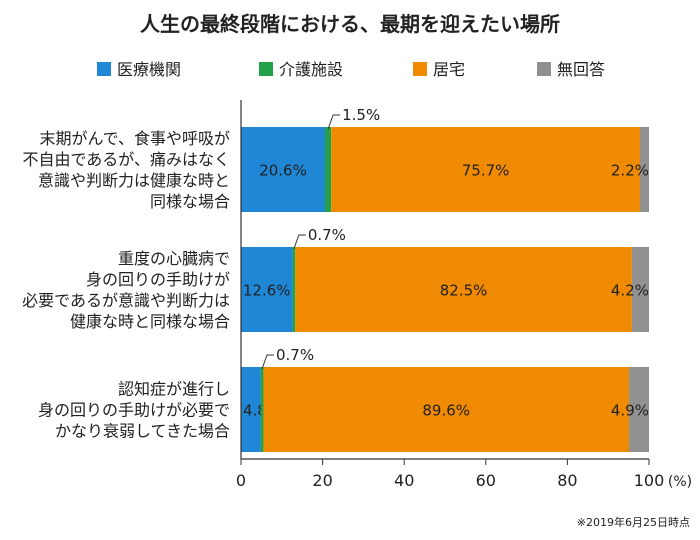 The image size is (700, 540). I want to click on category-label-1-line-1: 身の回りの手助けが, so click(158, 279).